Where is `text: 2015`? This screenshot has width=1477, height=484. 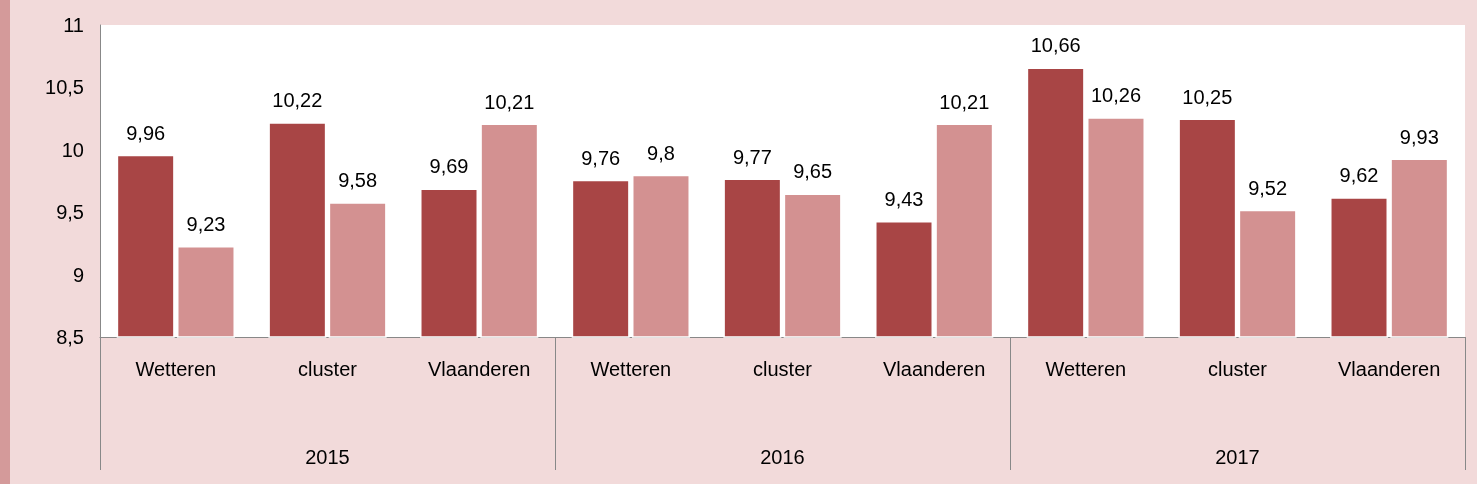
text: 2015 is located at coordinates (327, 457).